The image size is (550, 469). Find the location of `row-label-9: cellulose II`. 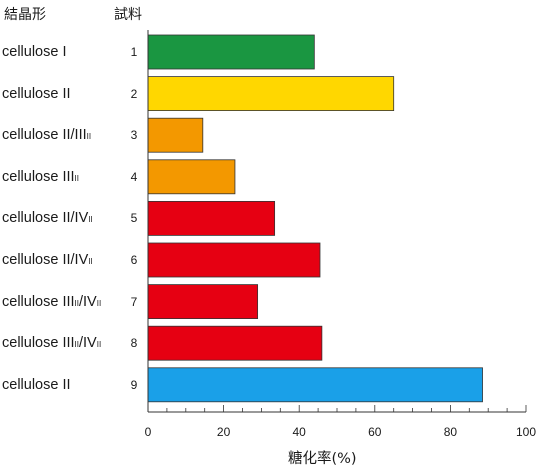

row-label-9: cellulose II is located at coordinates (36, 385).